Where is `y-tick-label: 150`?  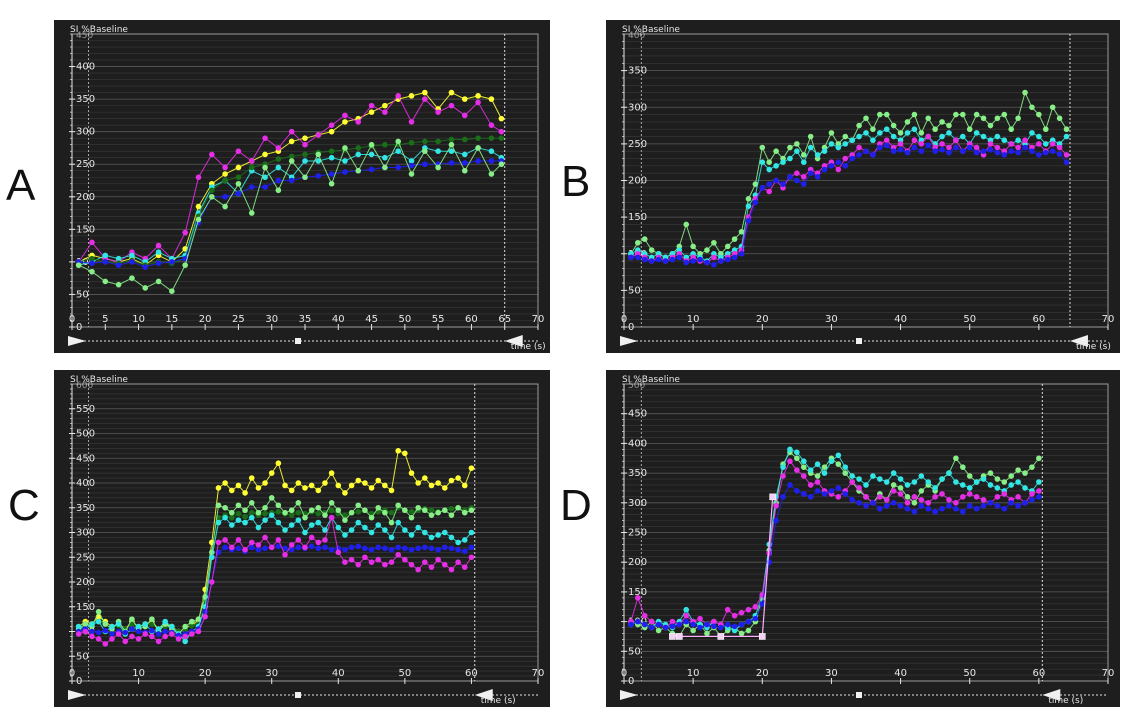 y-tick-label: 150 is located at coordinates (637, 217).